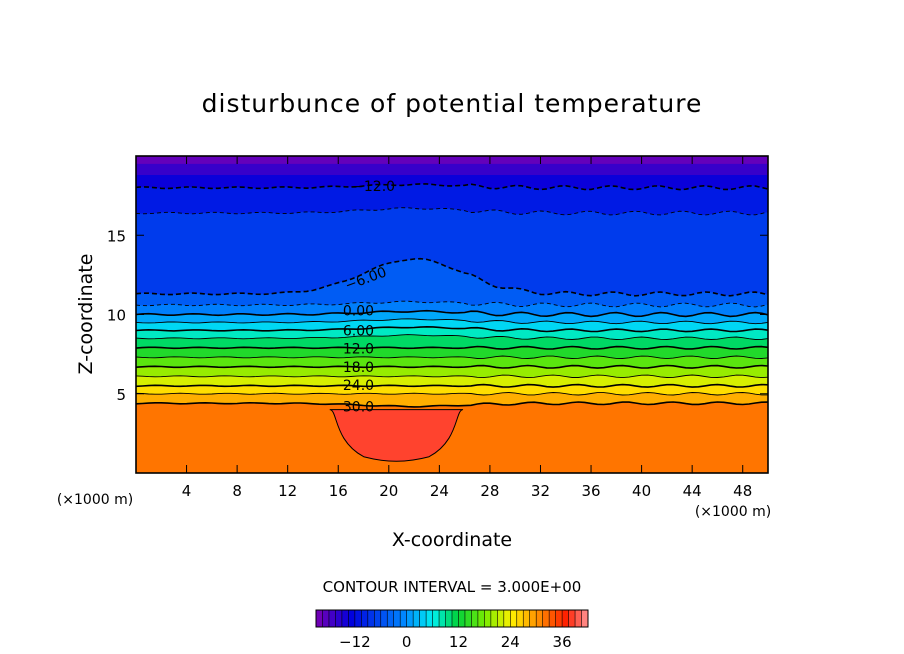 This screenshot has height=654, width=904. I want to click on x-unit-left: (×1000 m), so click(95, 500).